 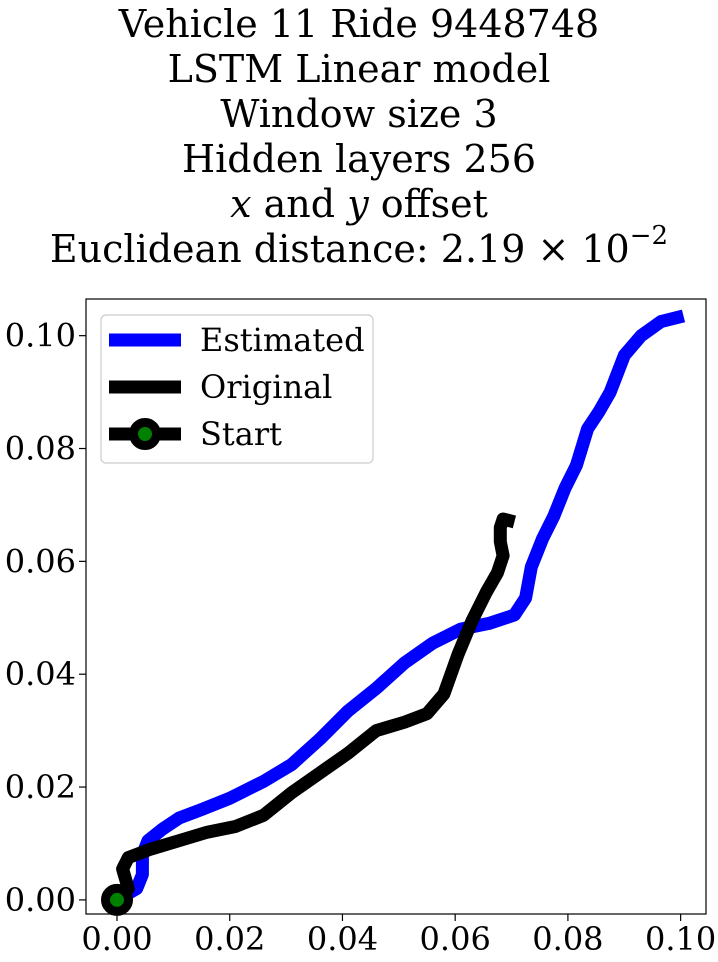 I want to click on y-tick-label: 0.04, so click(x=40, y=674).